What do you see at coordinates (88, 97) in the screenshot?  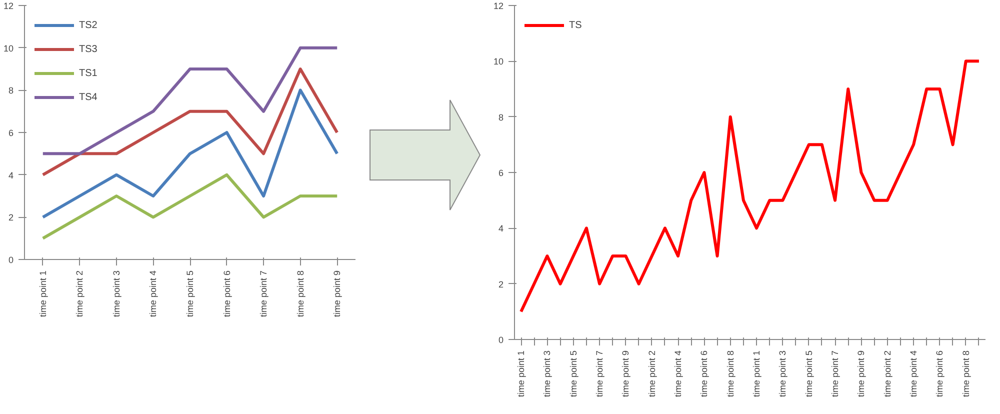 I see `legend-label: TS4` at bounding box center [88, 97].